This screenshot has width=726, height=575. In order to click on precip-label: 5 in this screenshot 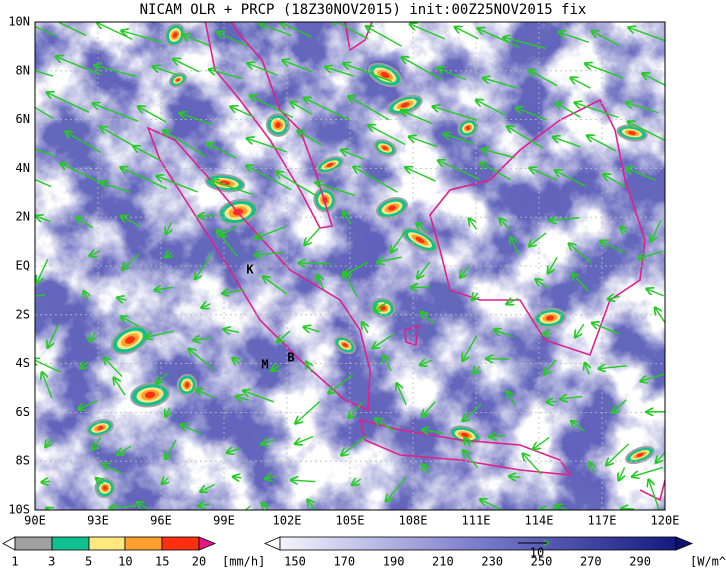, I will do `click(88, 562)`.